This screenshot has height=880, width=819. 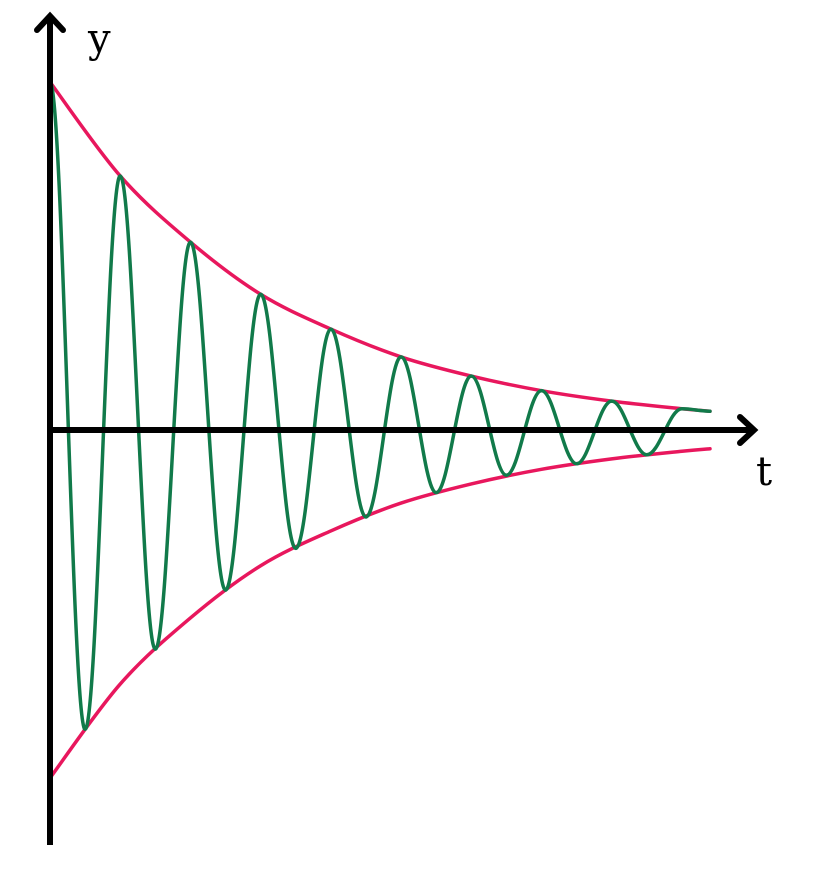 What do you see at coordinates (764, 472) in the screenshot?
I see `x-axis-label: t` at bounding box center [764, 472].